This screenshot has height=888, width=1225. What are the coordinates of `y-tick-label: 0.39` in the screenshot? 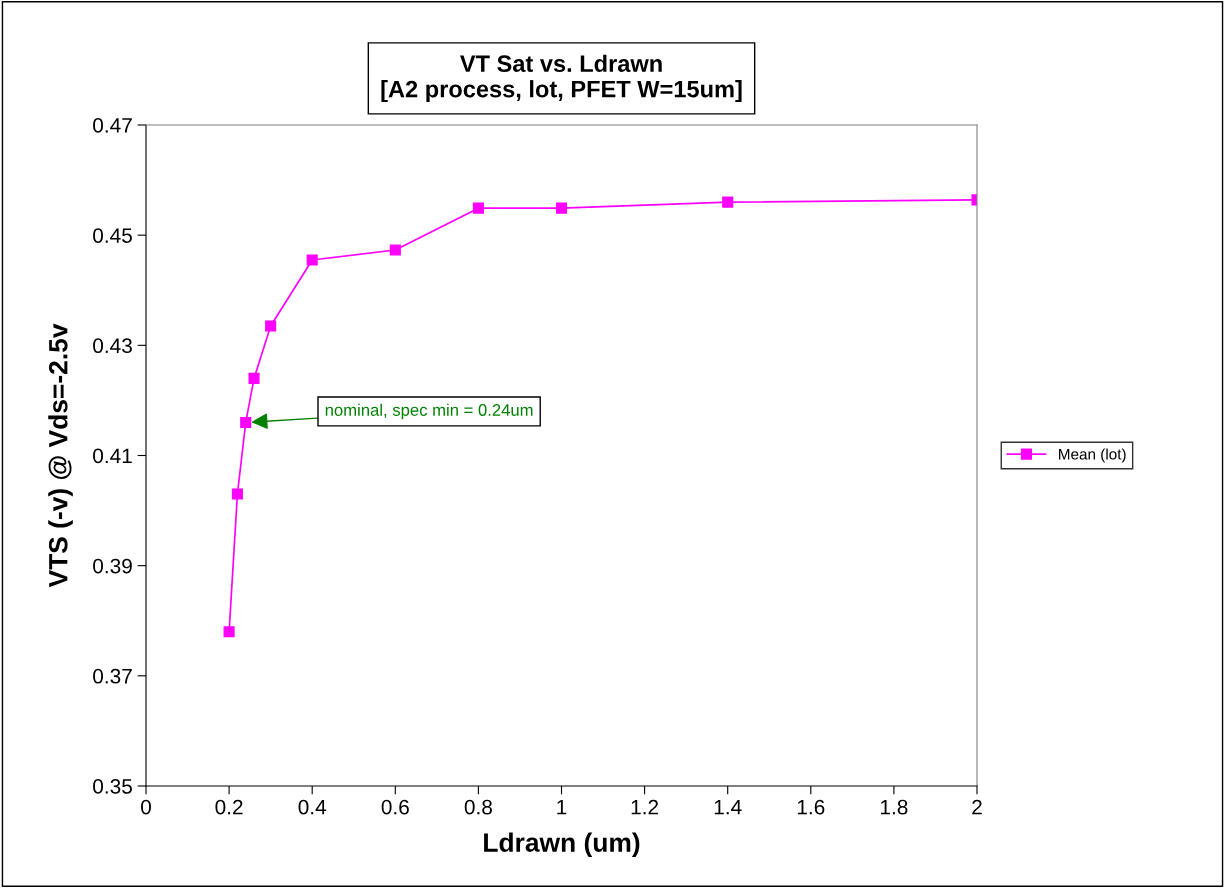 It's located at (112, 566).